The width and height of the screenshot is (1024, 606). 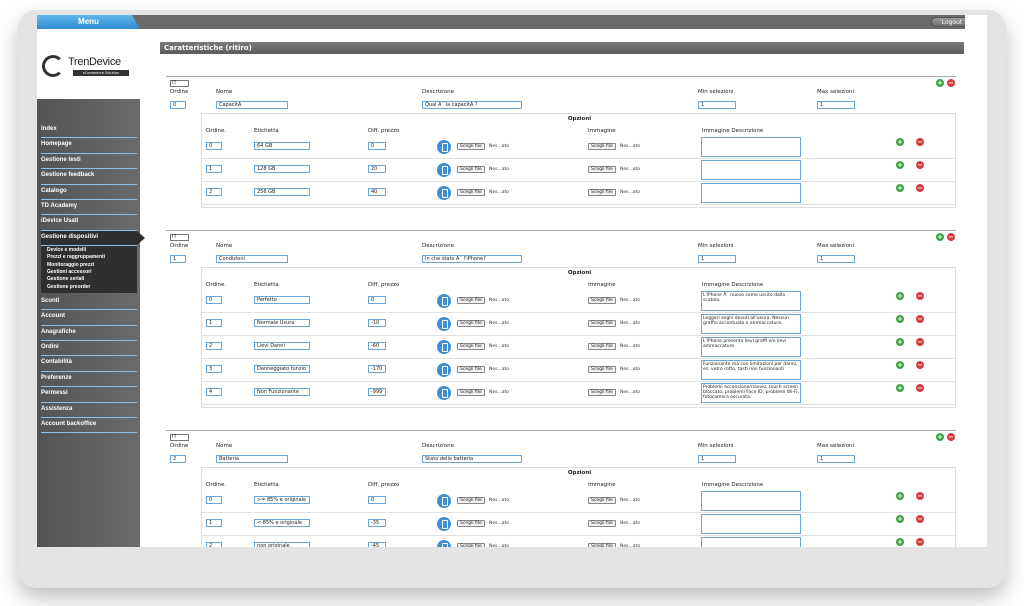 What do you see at coordinates (252, 459) in the screenshot?
I see `nome-field: Batteria` at bounding box center [252, 459].